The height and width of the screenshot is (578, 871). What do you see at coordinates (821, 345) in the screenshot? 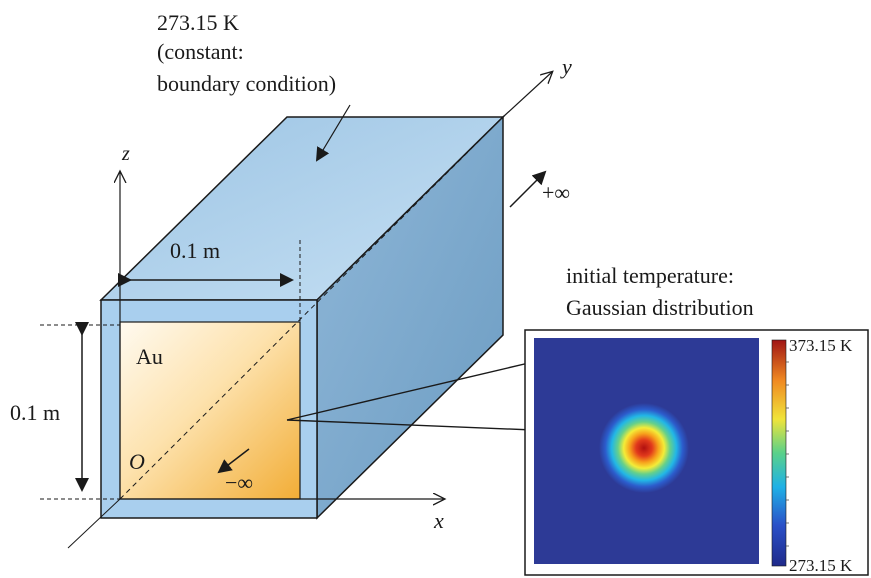
I see `colorbar-max-label: 373.15 K` at bounding box center [821, 345].